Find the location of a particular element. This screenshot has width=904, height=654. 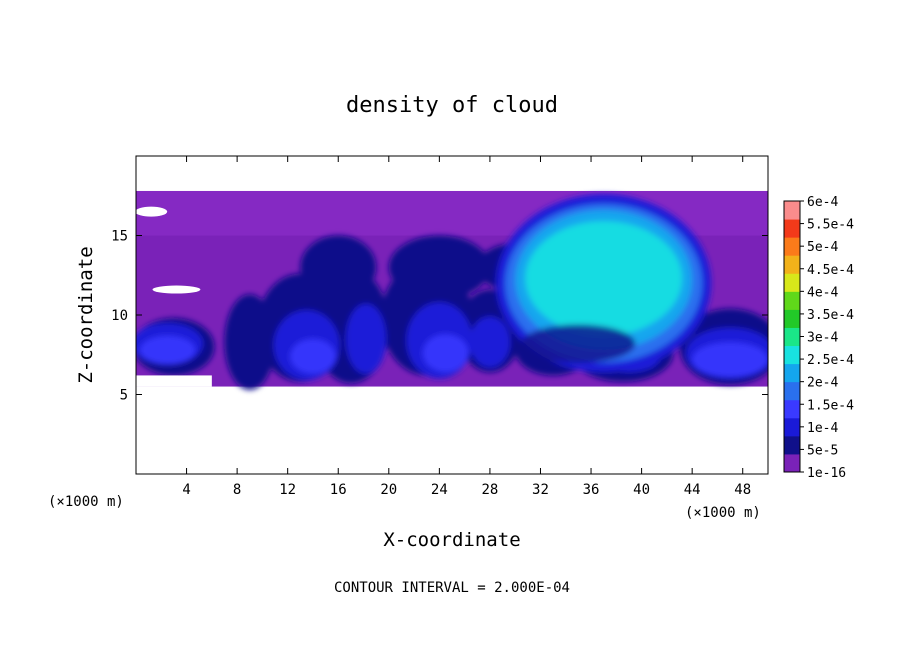

x-tick-label: 28 is located at coordinates (489, 490).